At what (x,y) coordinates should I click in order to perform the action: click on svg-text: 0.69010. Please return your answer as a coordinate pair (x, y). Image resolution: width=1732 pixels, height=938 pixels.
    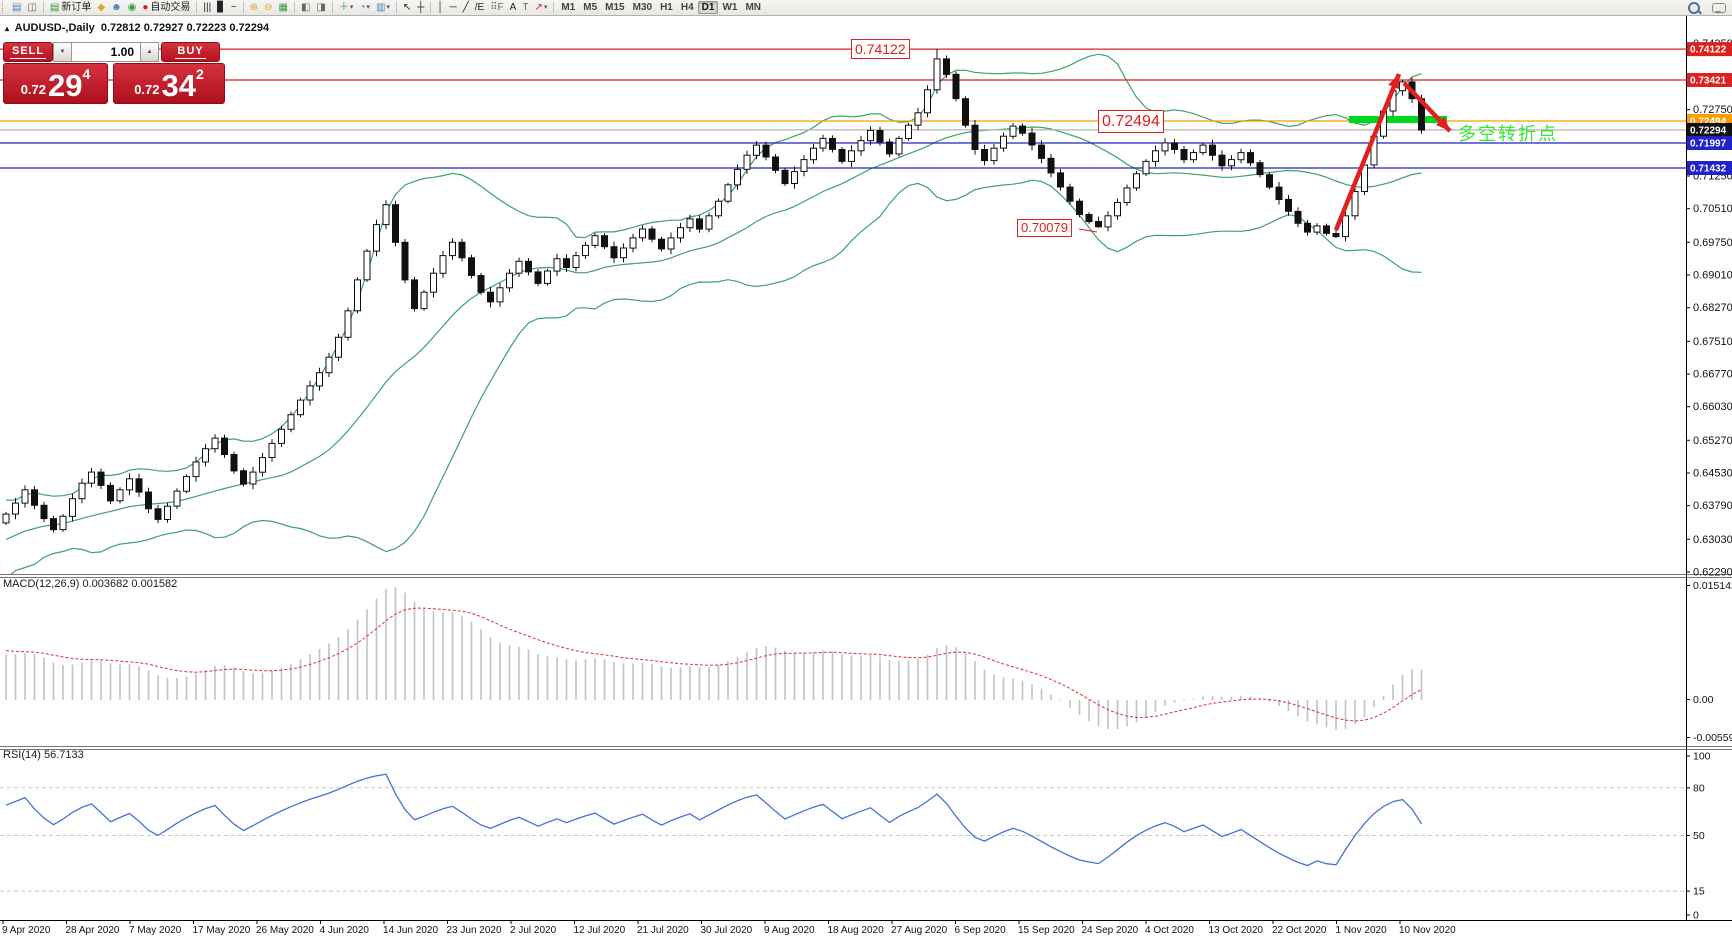
    Looking at the image, I should click on (1712, 276).